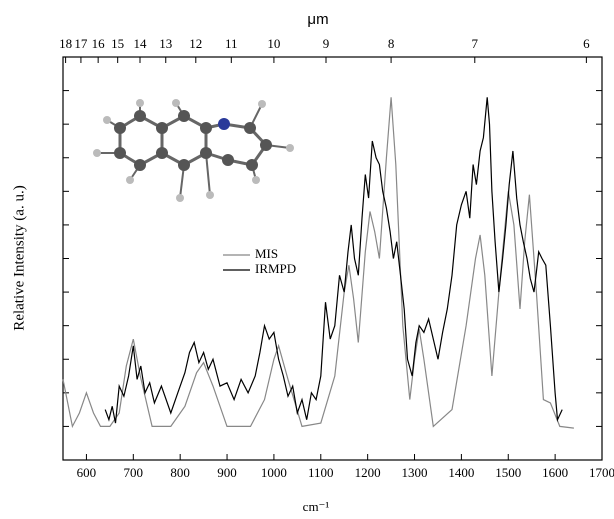  I want to click on x2-tick-label: 8, so click(391, 43).